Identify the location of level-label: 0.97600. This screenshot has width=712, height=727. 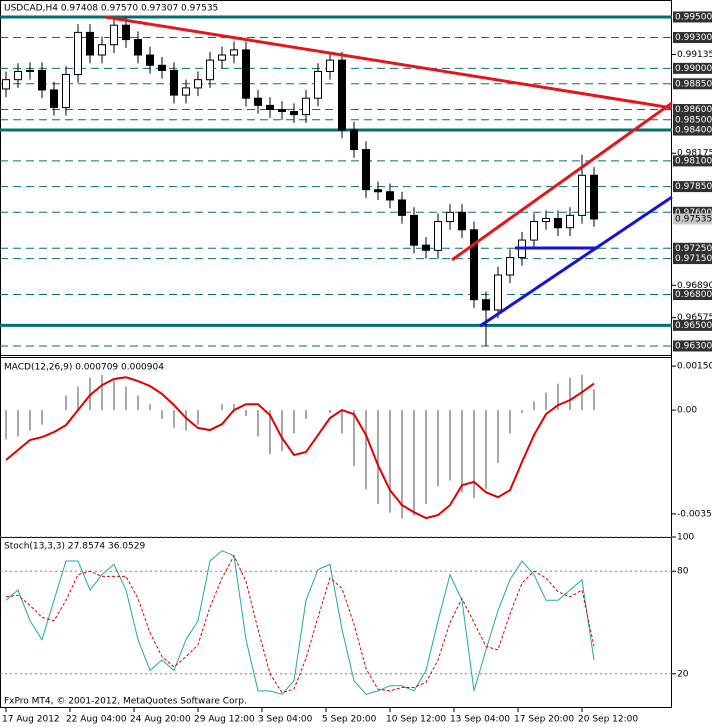
(693, 213).